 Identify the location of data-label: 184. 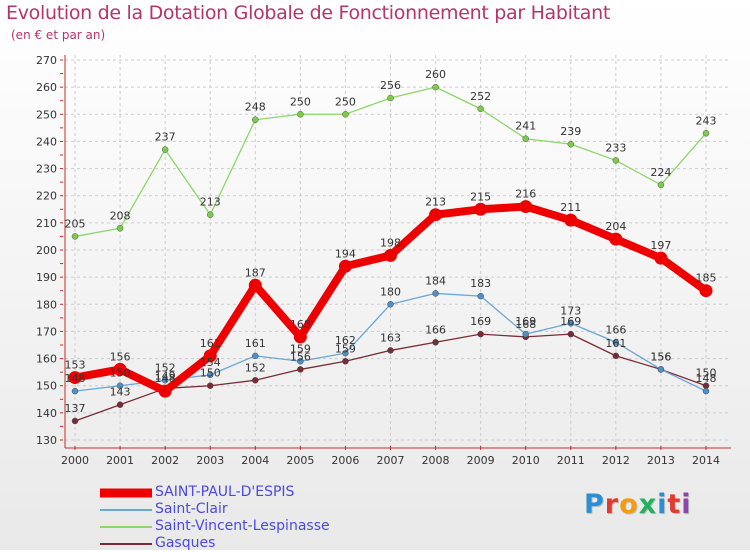
(435, 280).